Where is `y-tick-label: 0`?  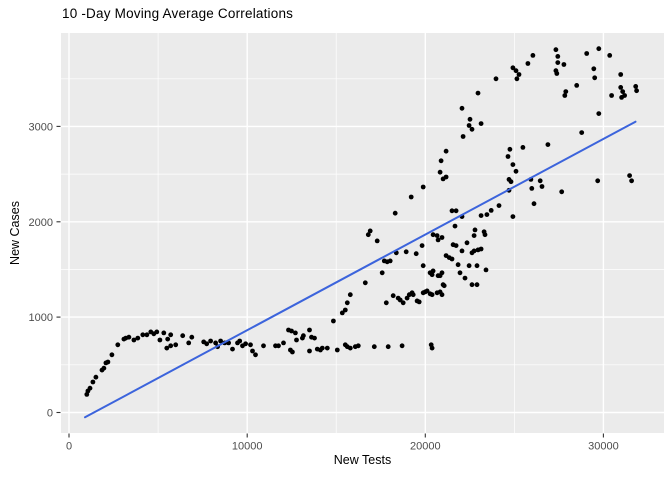
y-tick-label: 0 is located at coordinates (50, 414).